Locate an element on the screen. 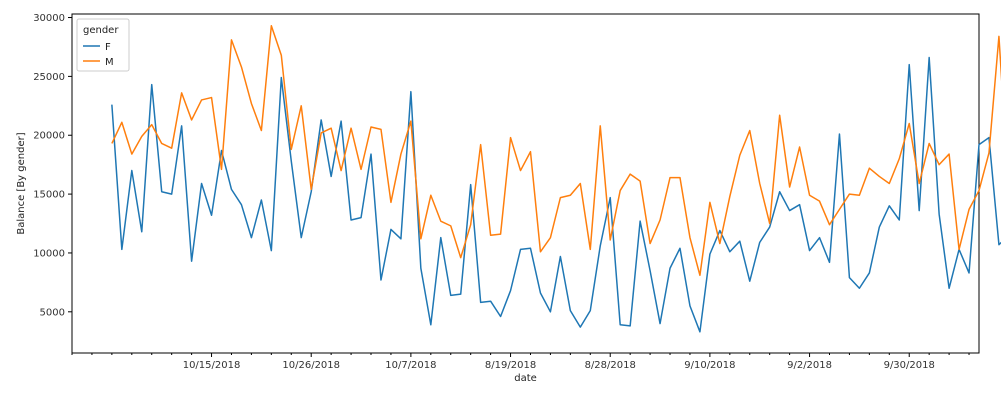 The image size is (1001, 400). y-tick-label: 20000 is located at coordinates (49, 136).